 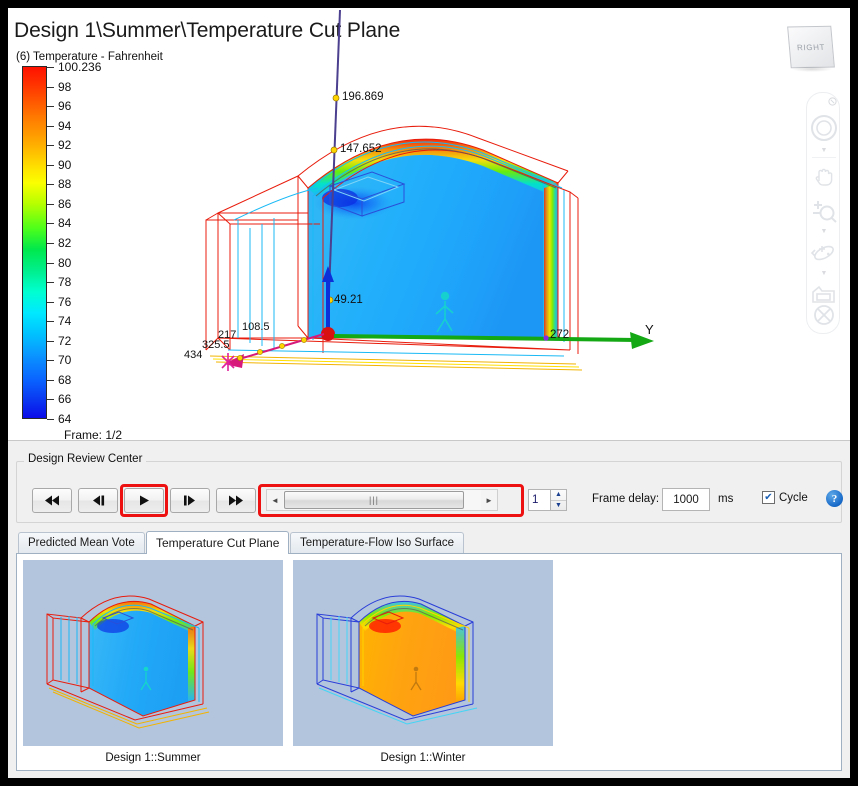 I want to click on viewcube: RIGHT, so click(x=812, y=49).